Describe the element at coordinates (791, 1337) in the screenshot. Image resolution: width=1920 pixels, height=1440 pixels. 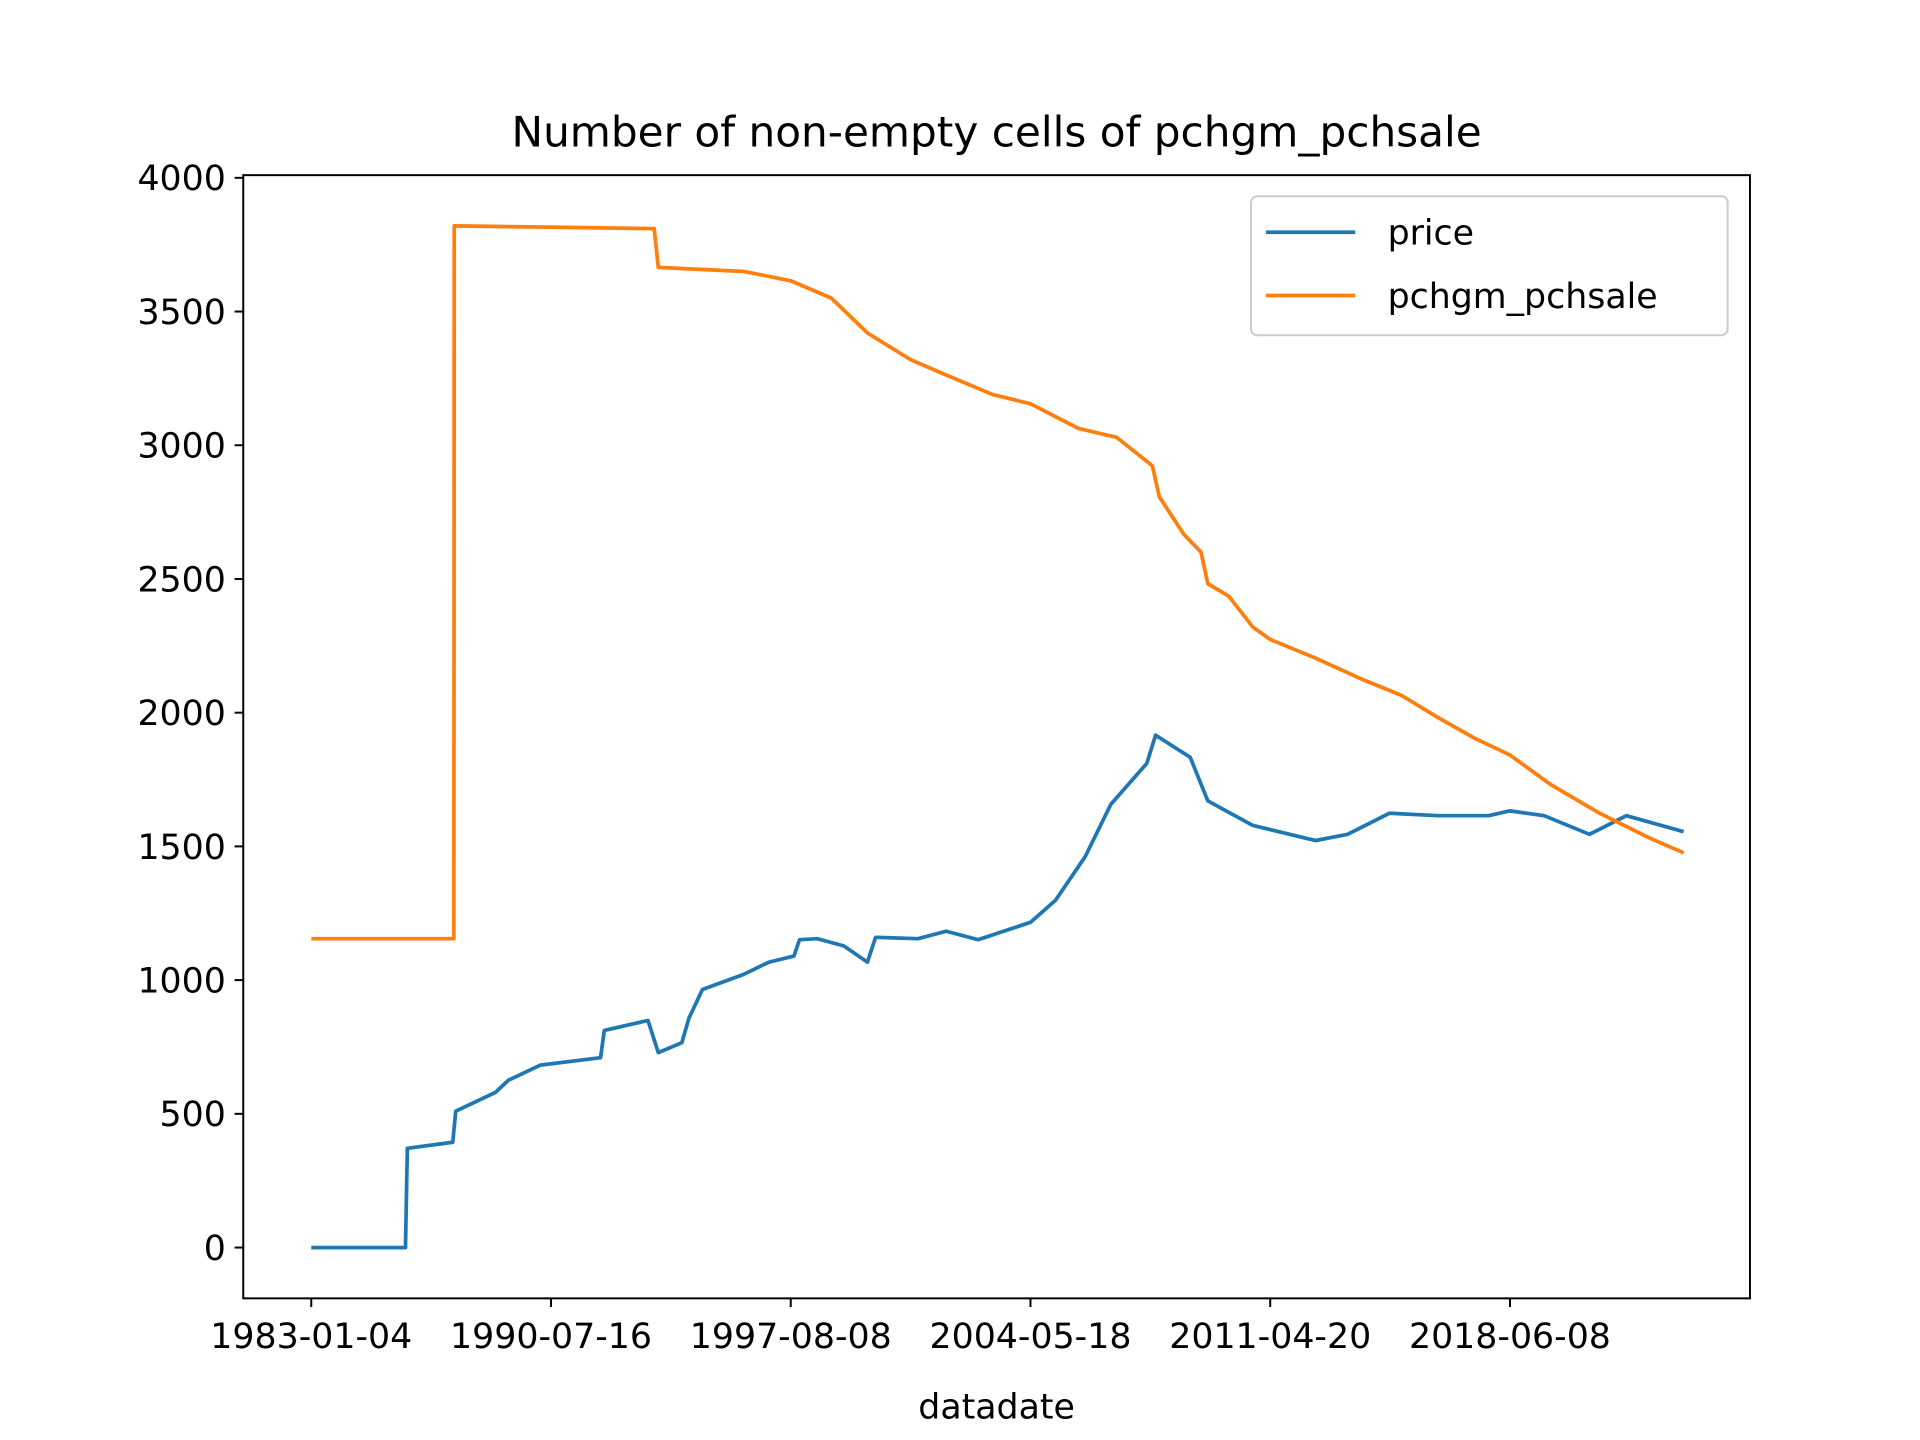
I see `x-tick-label: 1997-08-08` at that location.